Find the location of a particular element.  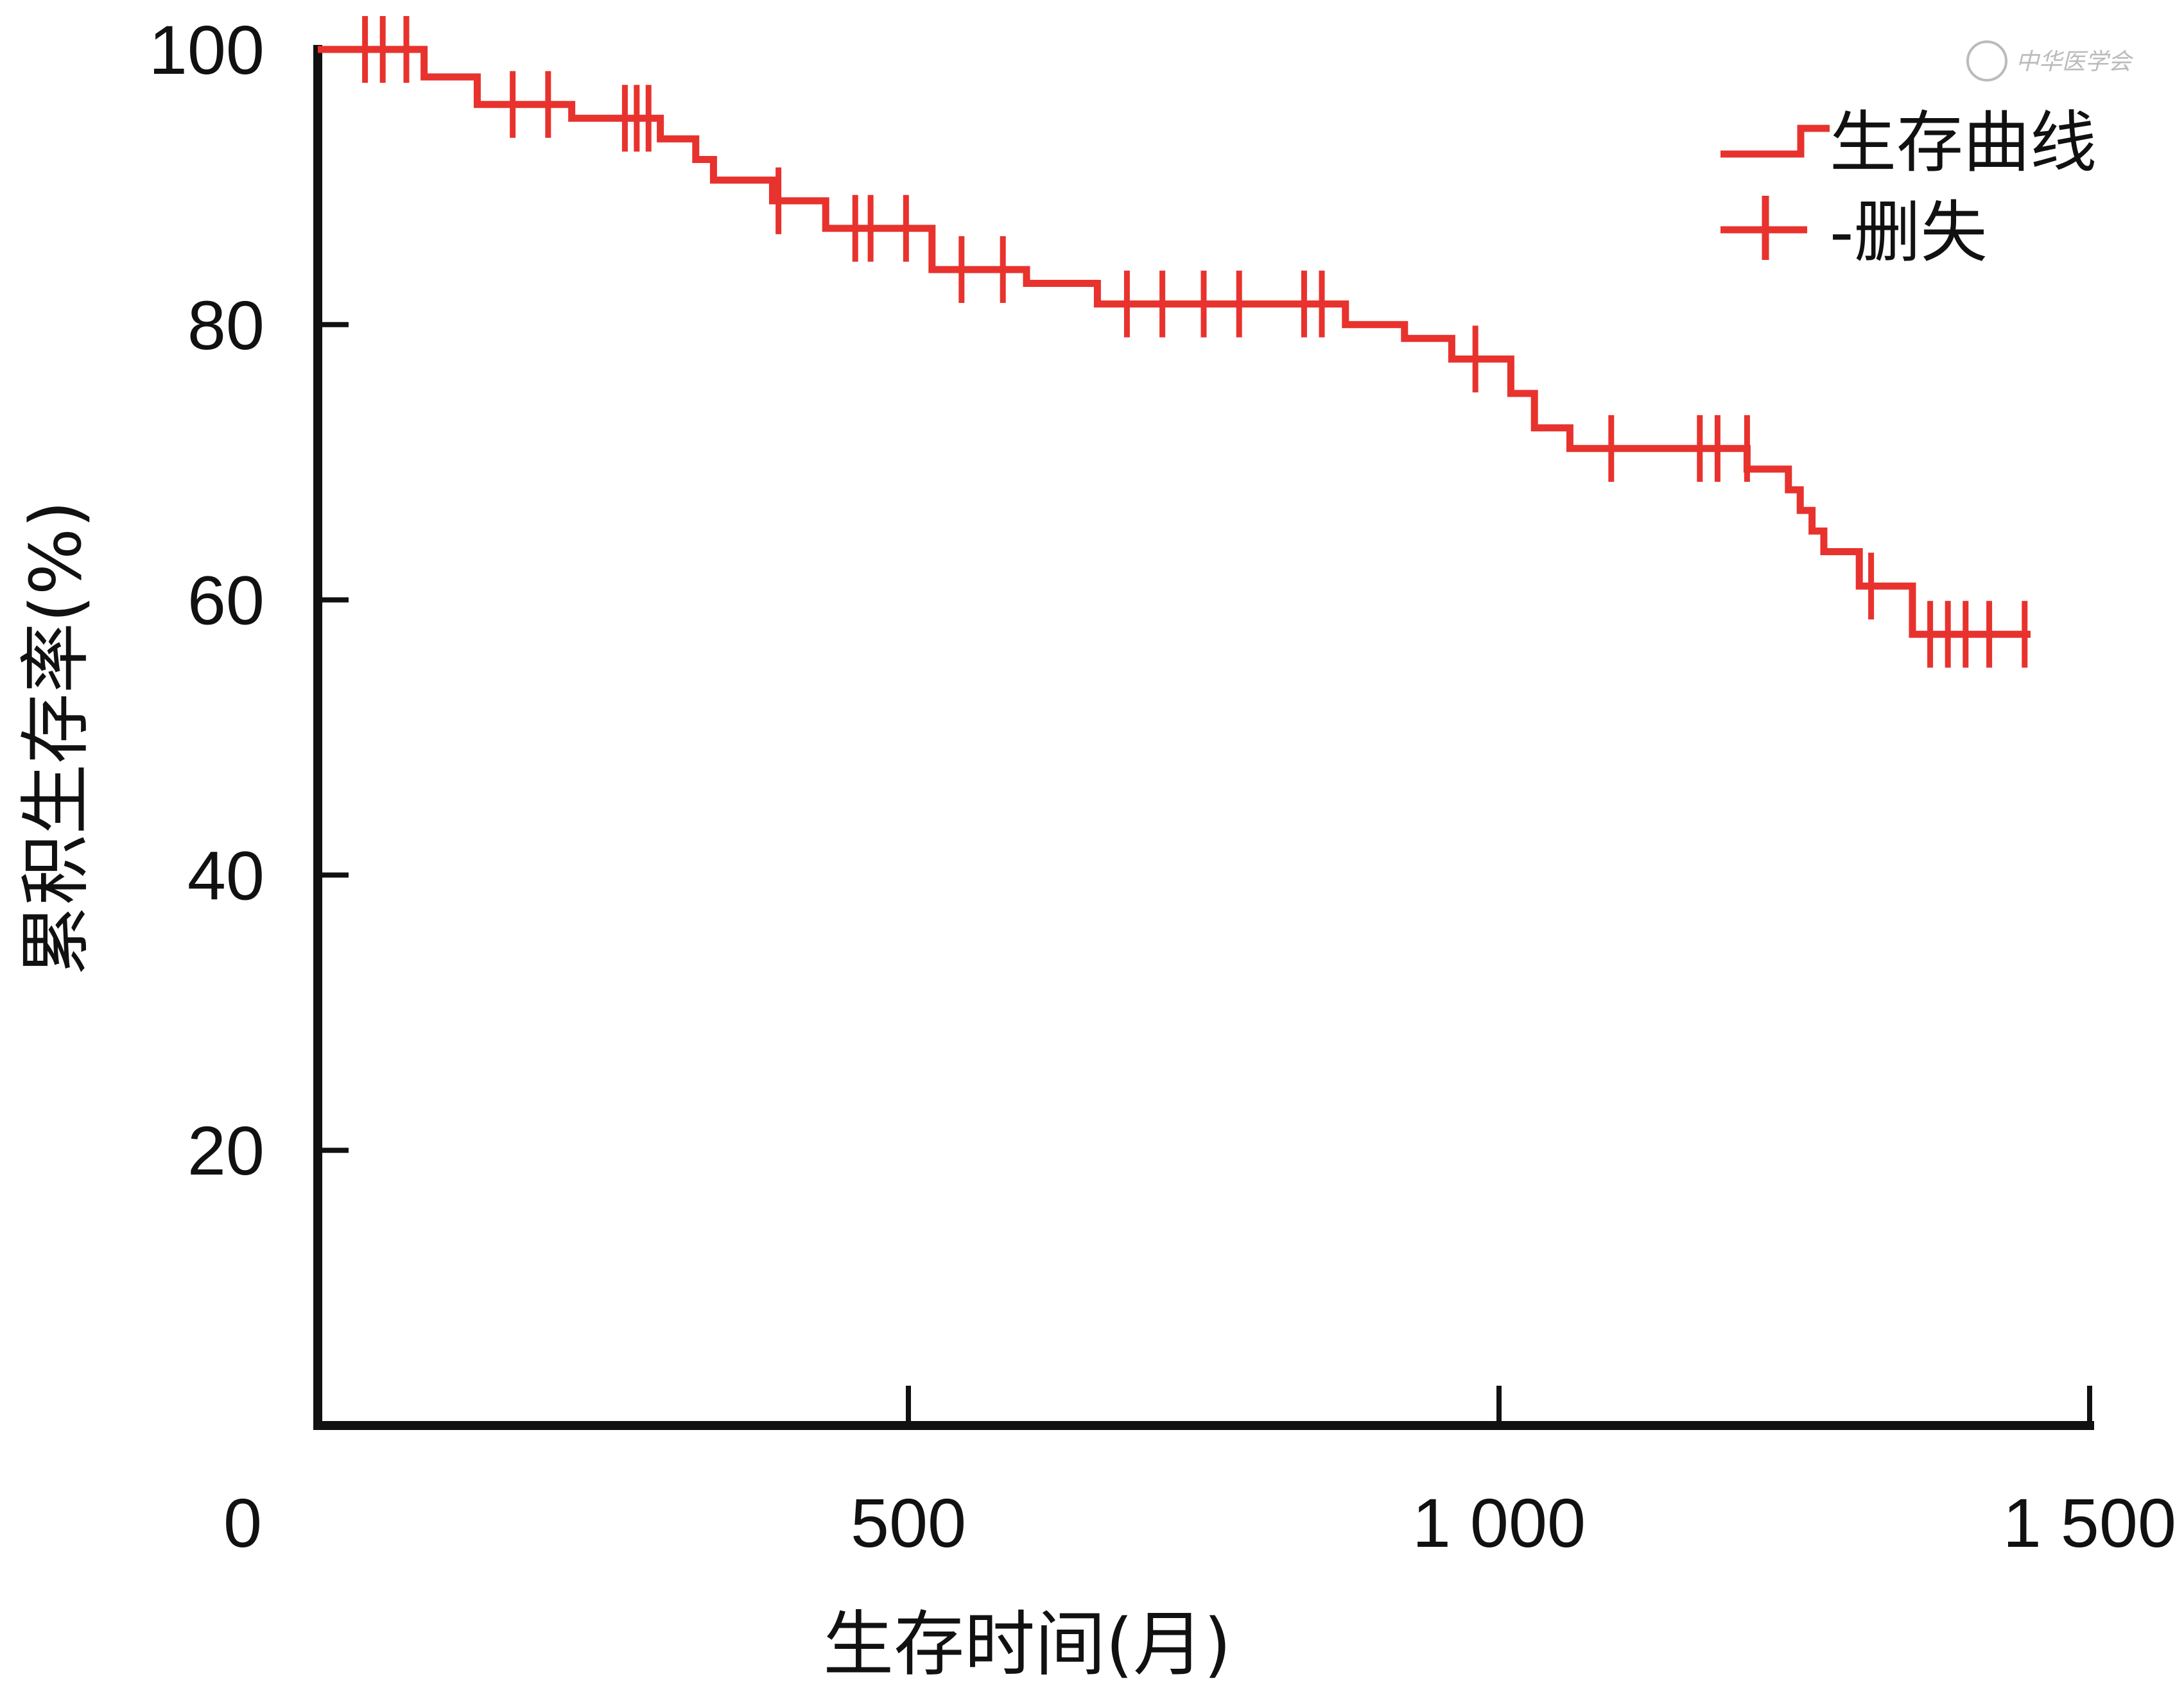

watermark-text: 中华医学会 is located at coordinates (2075, 62).